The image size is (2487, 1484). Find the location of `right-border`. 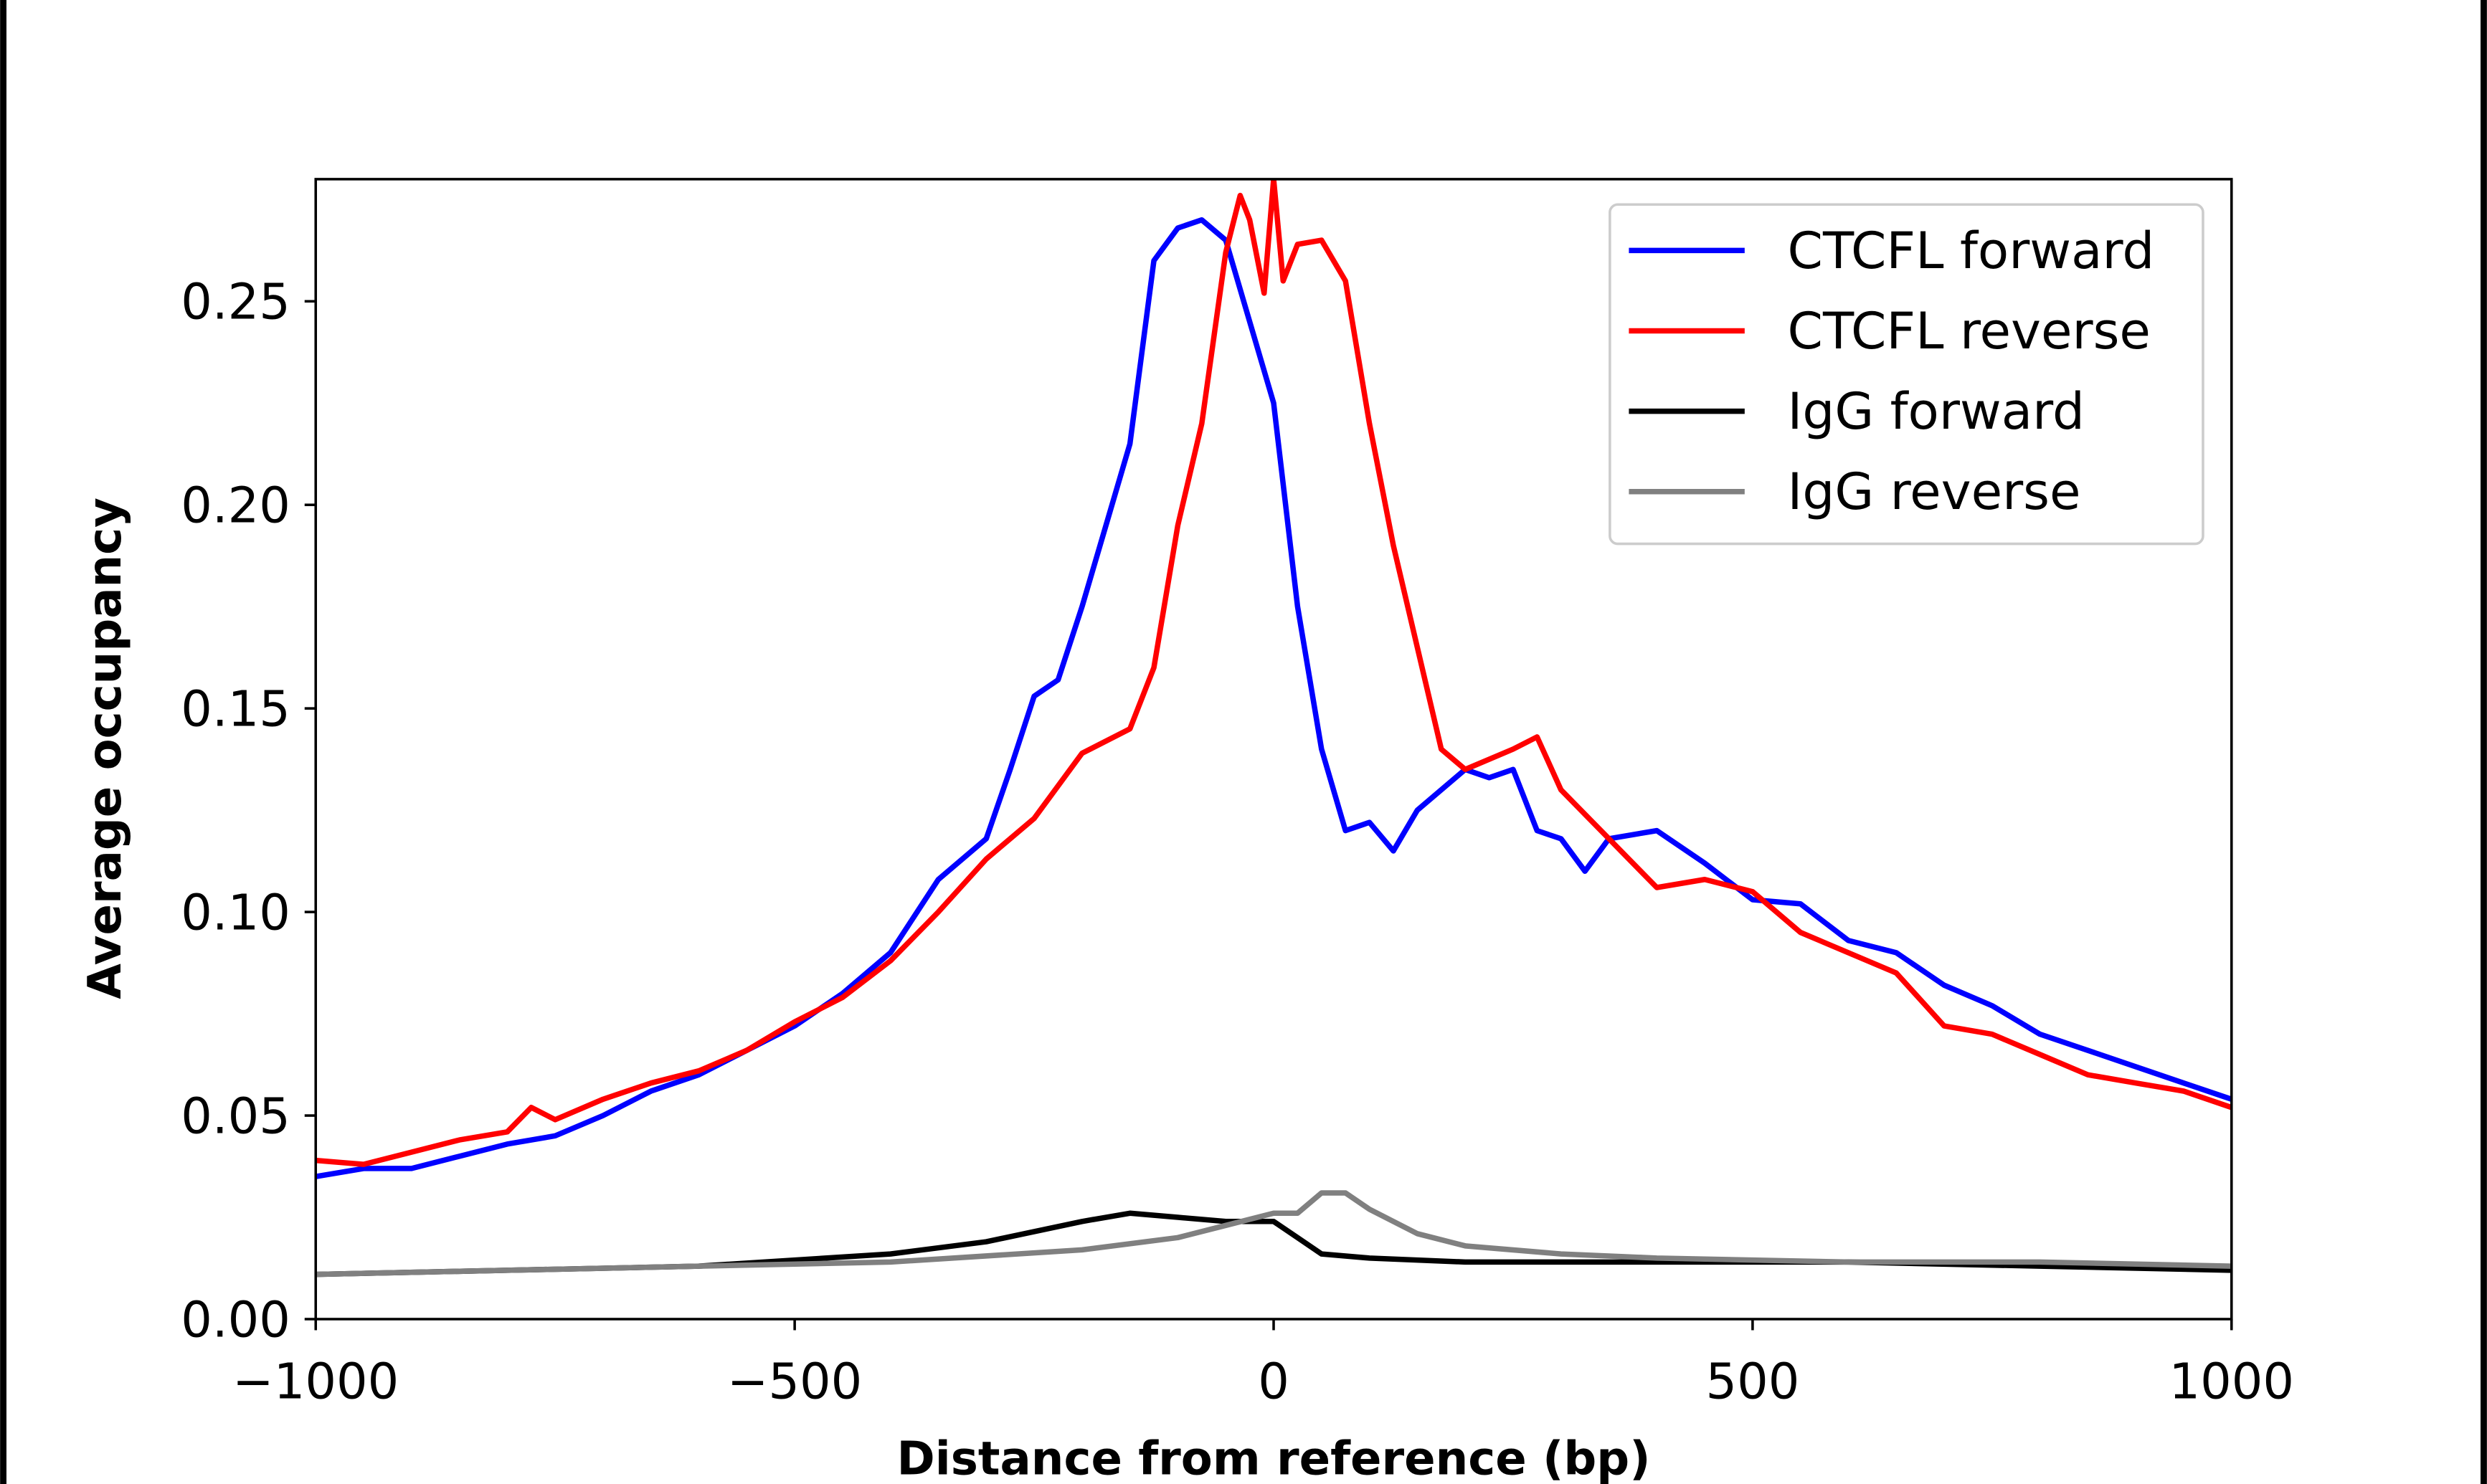

right-border is located at coordinates (2484, 742).